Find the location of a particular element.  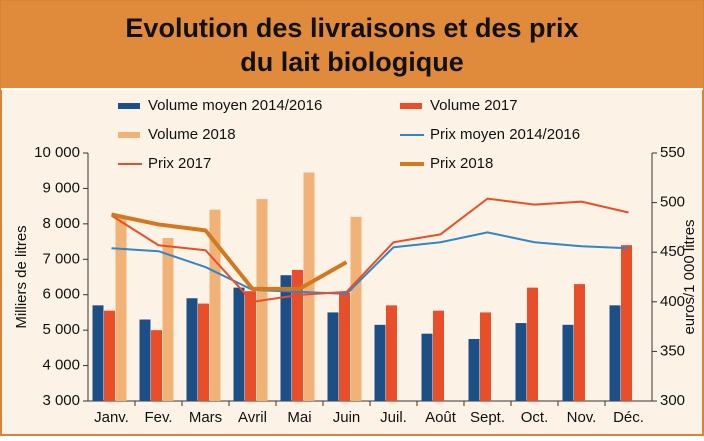

x-tick-label: Janv. is located at coordinates (111, 417).